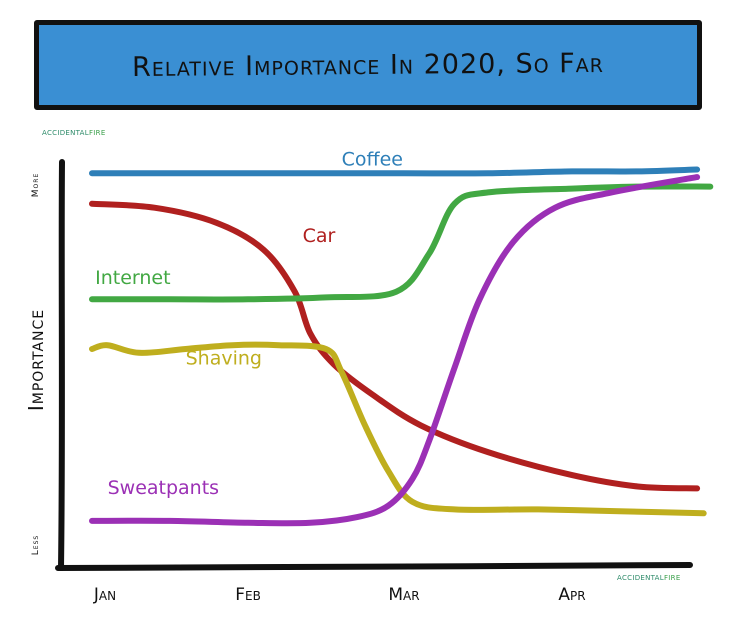 This screenshot has height=623, width=750. I want to click on y-axis-title: Importance, so click(36, 360).